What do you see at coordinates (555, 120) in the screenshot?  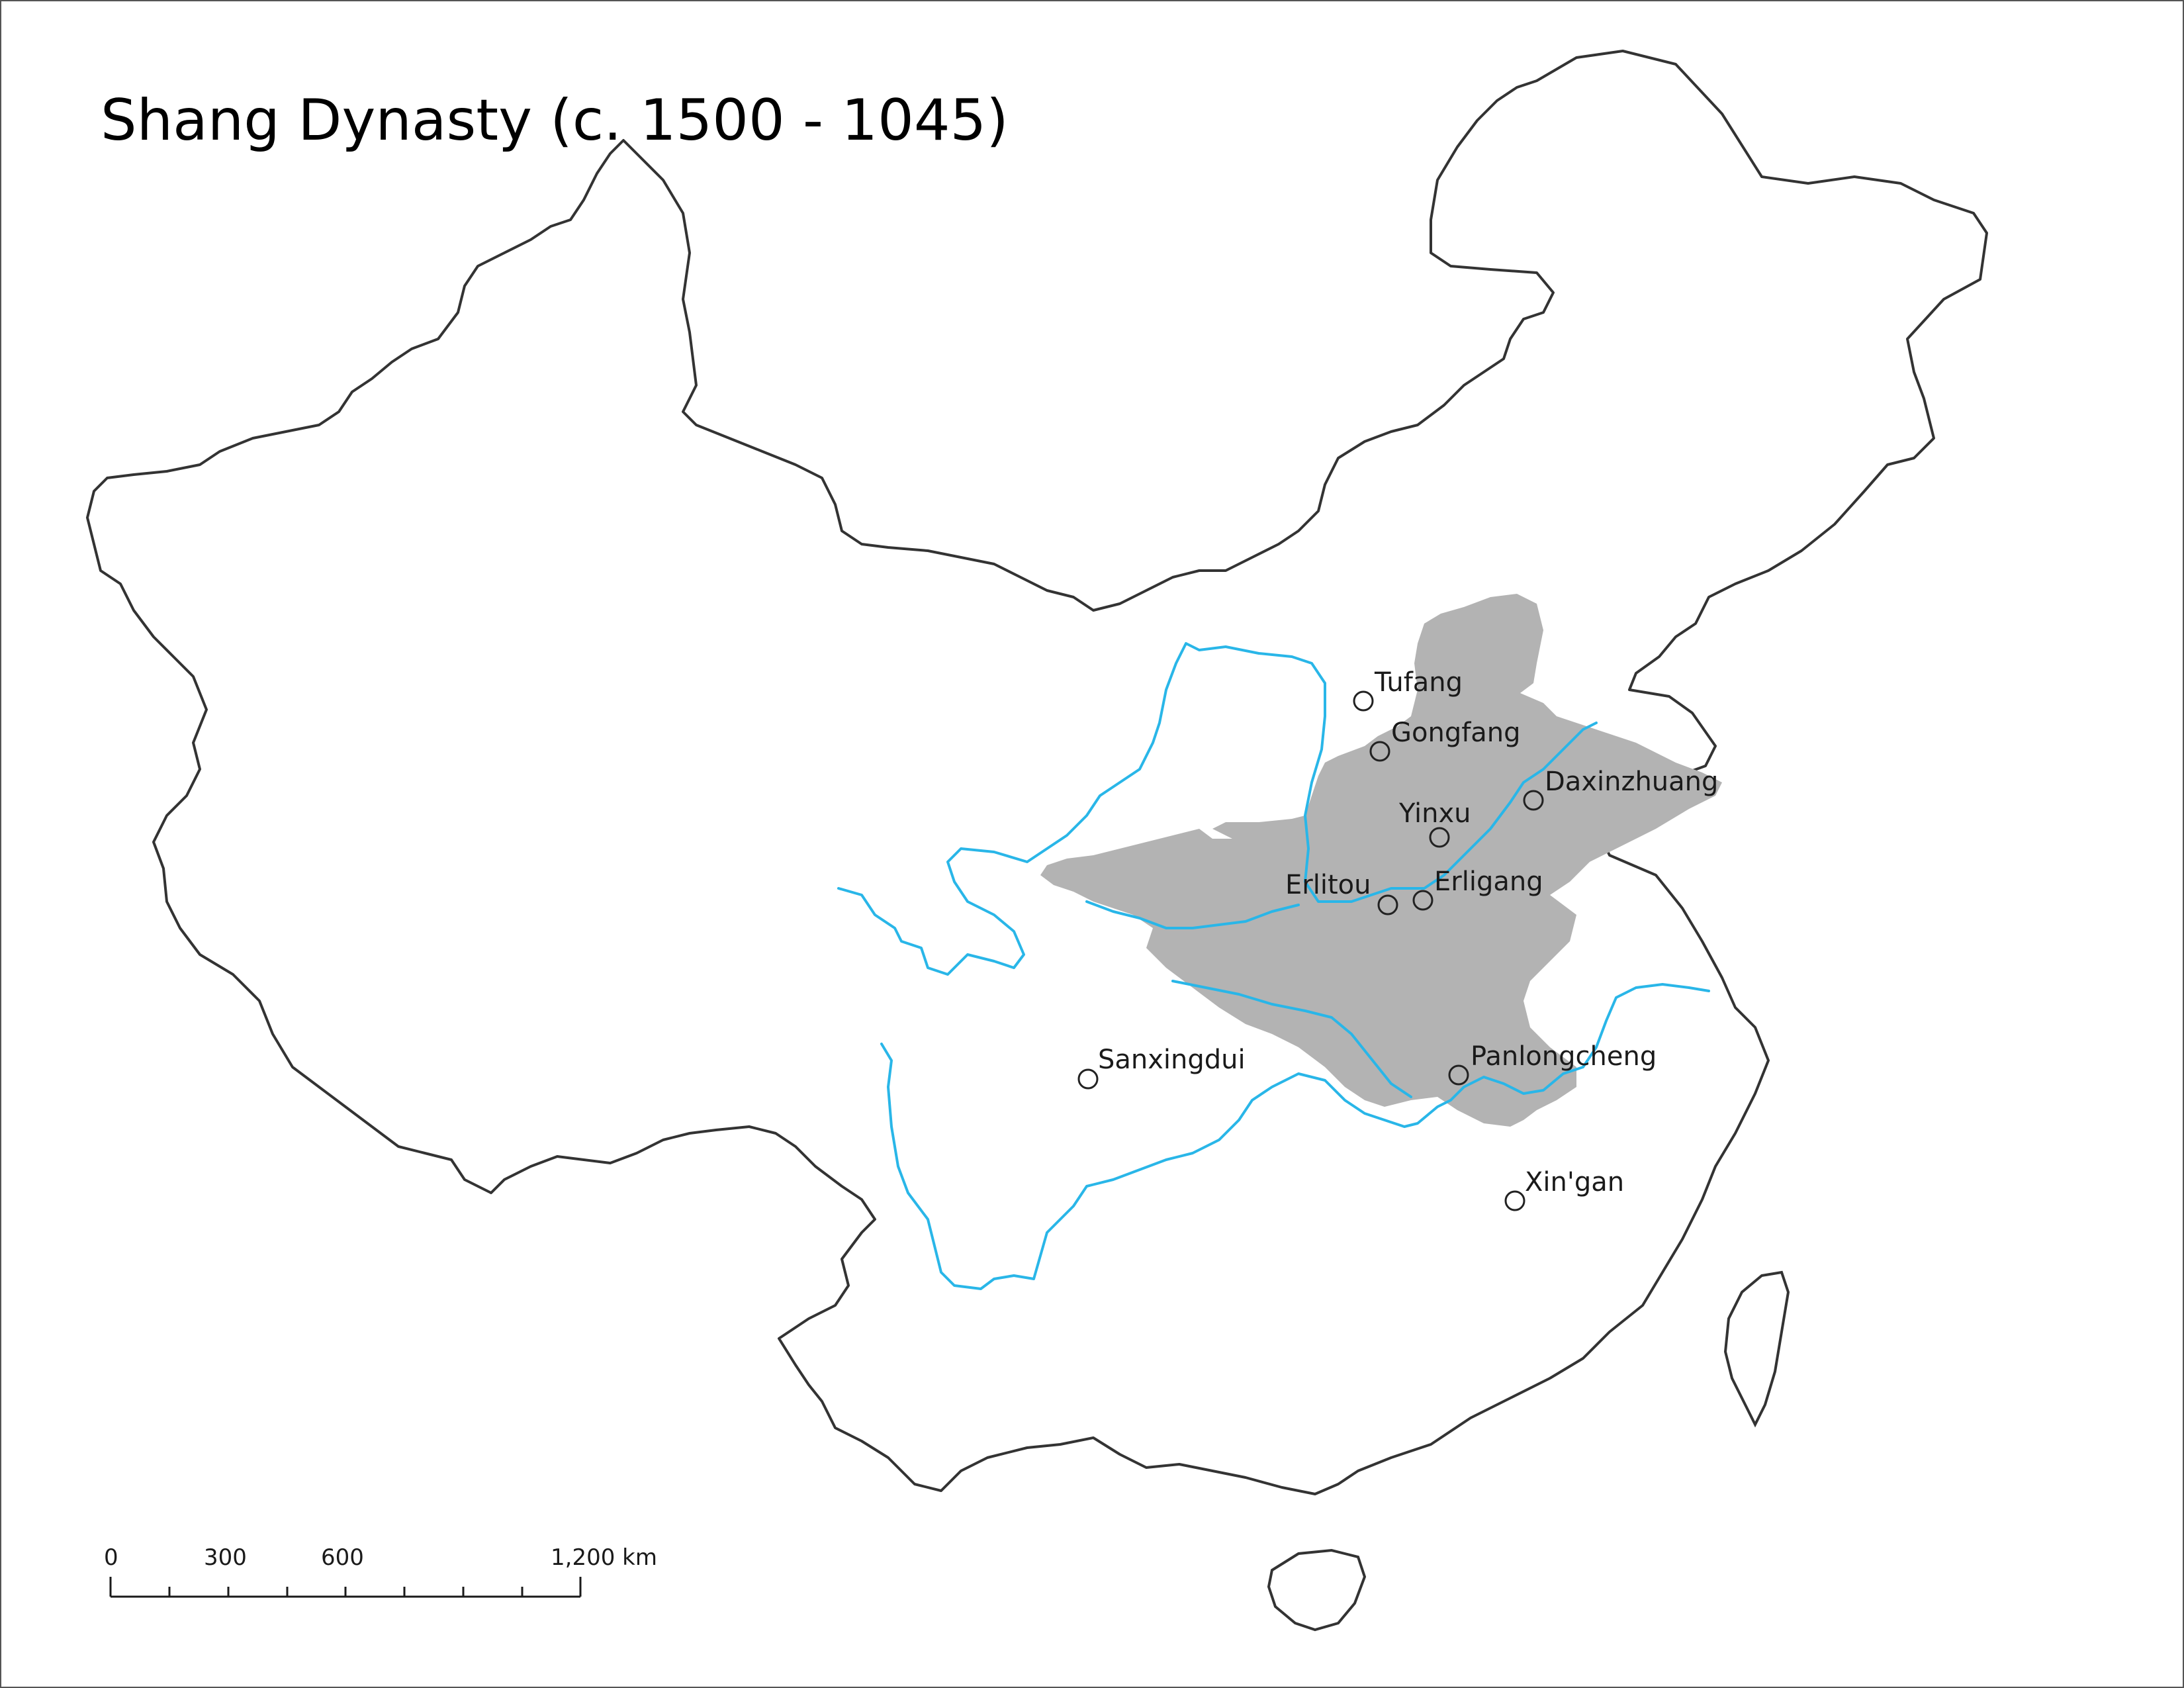 I see `map-title: Shang Dynasty (c. 1500 - 1045)` at bounding box center [555, 120].